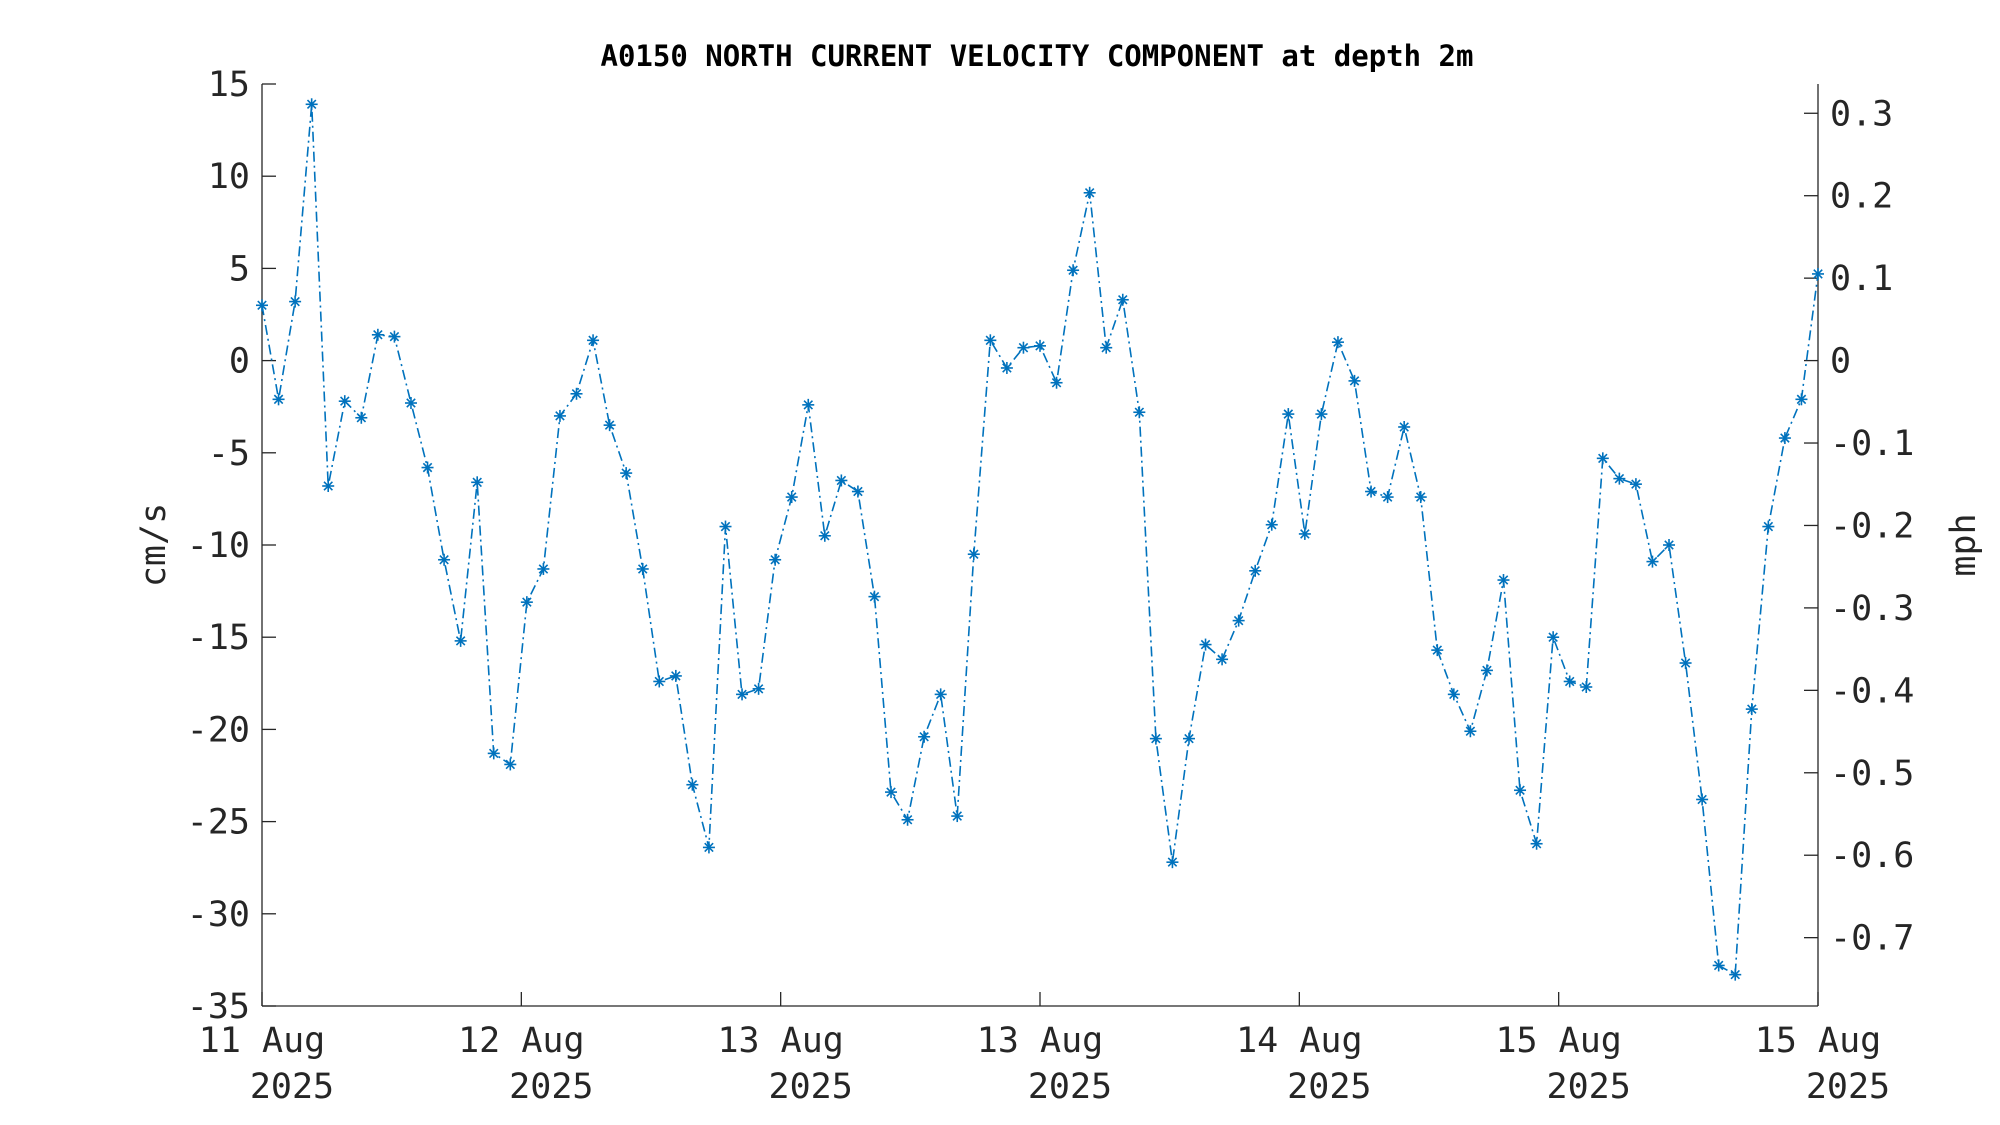  What do you see at coordinates (218, 823) in the screenshot?
I see `left-y-tick-label: -25` at bounding box center [218, 823].